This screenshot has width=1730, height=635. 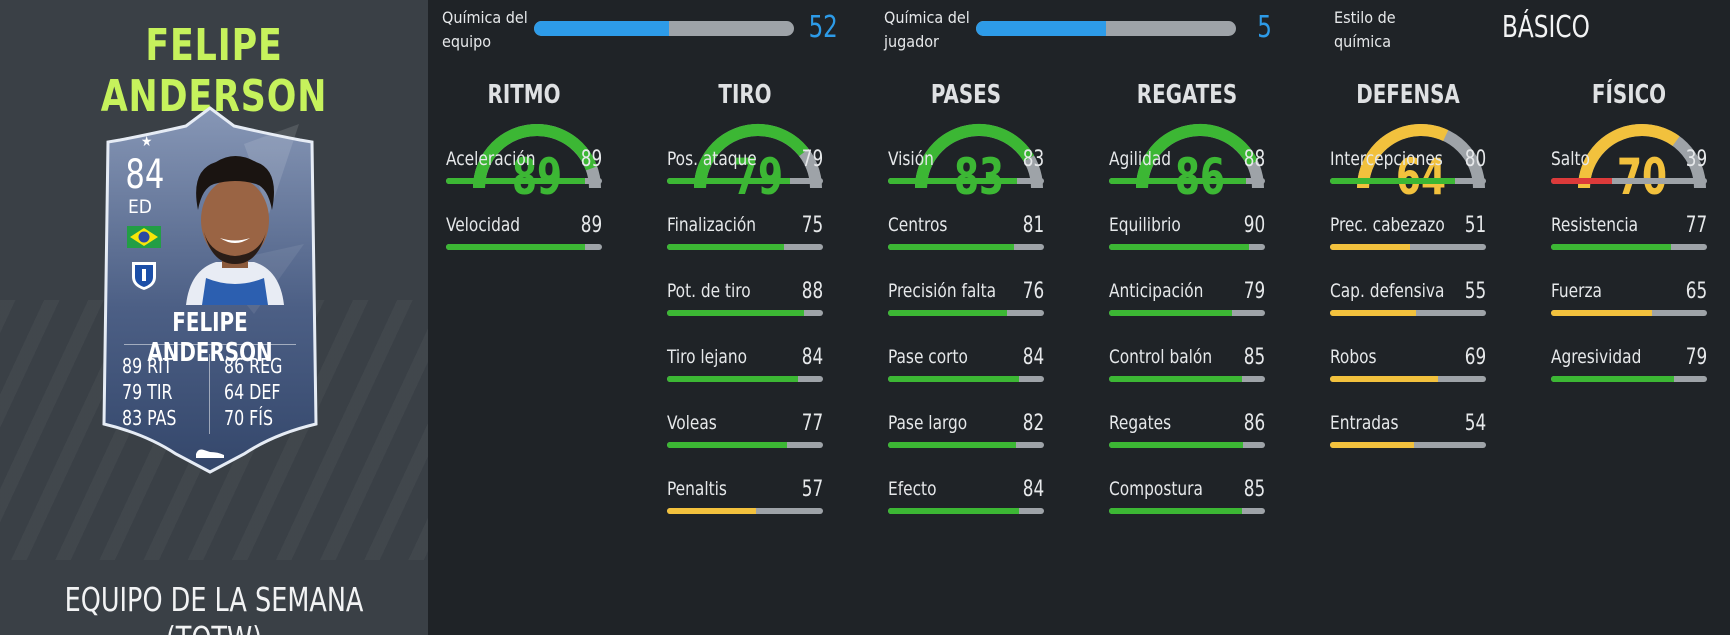 I want to click on stat-label: Pot. de tiro, so click(x=709, y=291).